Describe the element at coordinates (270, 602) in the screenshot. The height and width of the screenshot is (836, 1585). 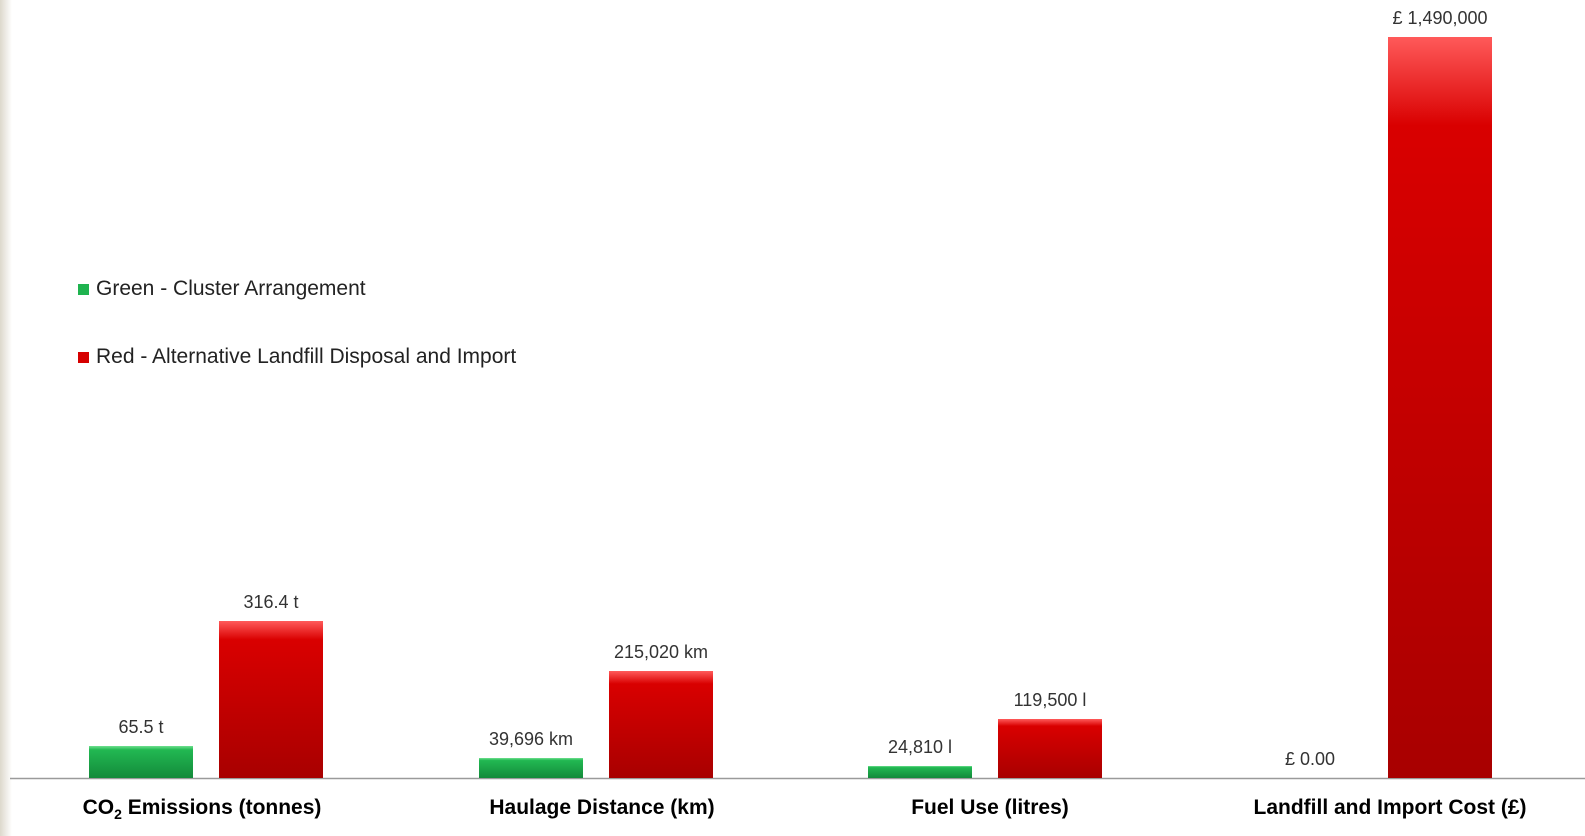
I see `value-label-red-0: 316.4 t` at that location.